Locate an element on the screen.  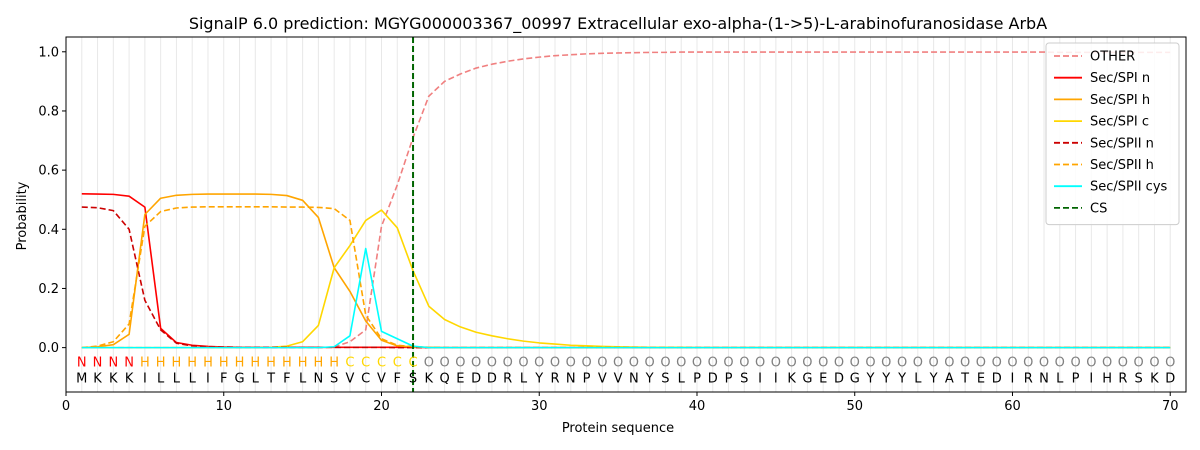
sequence-letter: N is located at coordinates (1044, 379).